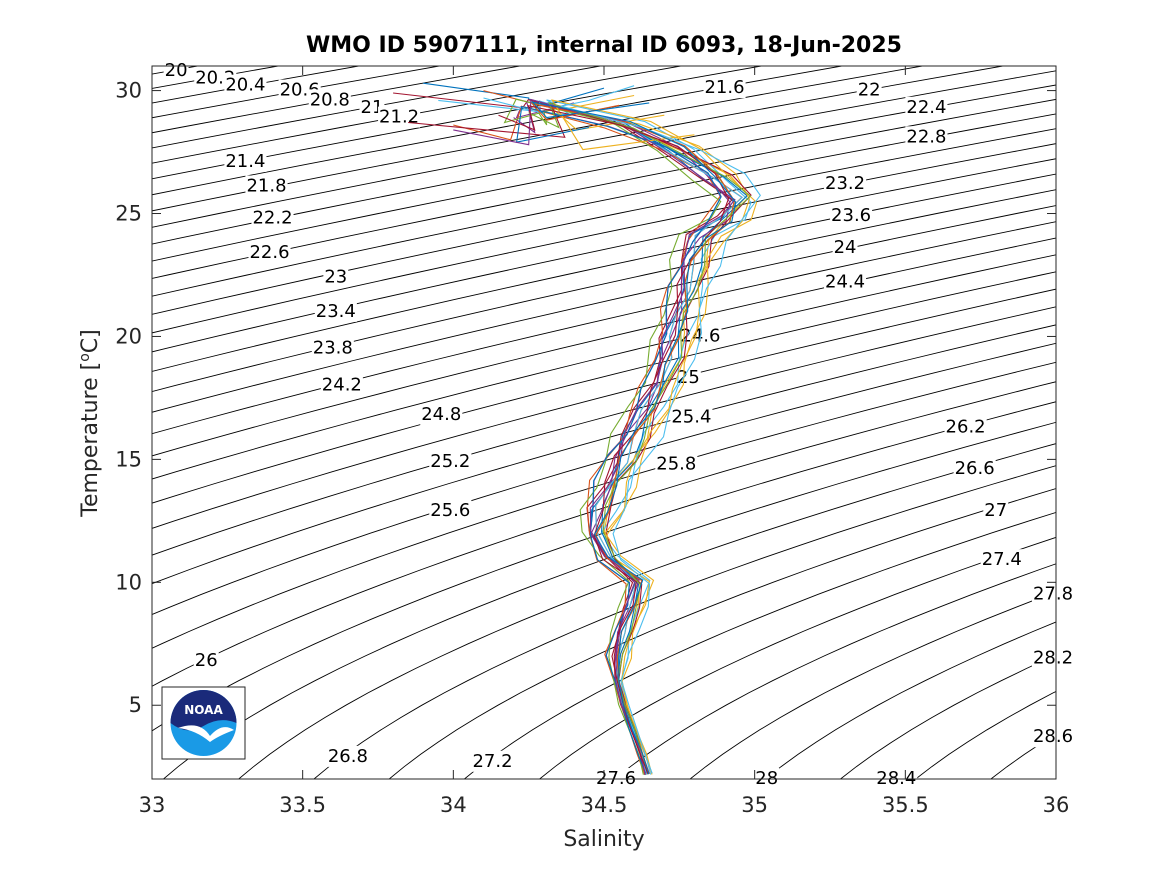 The width and height of the screenshot is (1167, 875). Describe the element at coordinates (128, 214) in the screenshot. I see `y-tick-label: 25` at that location.